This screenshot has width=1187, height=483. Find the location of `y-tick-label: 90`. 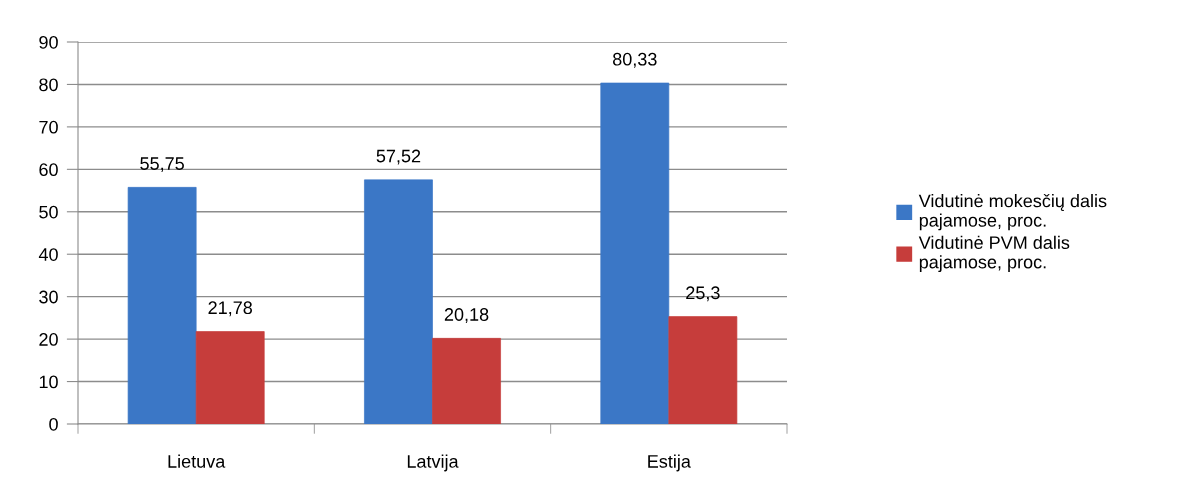

y-tick-label: 90 is located at coordinates (48, 42).